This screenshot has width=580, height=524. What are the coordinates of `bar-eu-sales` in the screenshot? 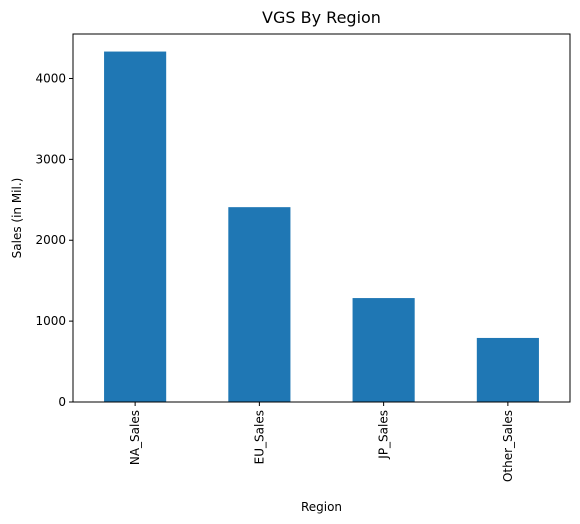 It's located at (259, 304).